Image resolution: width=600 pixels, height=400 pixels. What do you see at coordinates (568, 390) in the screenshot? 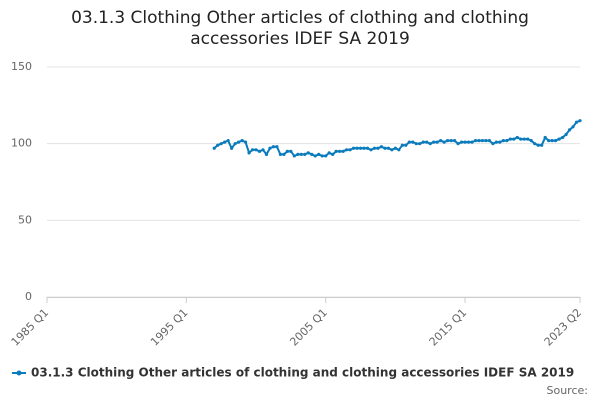
I see `source: Source:` at bounding box center [568, 390].